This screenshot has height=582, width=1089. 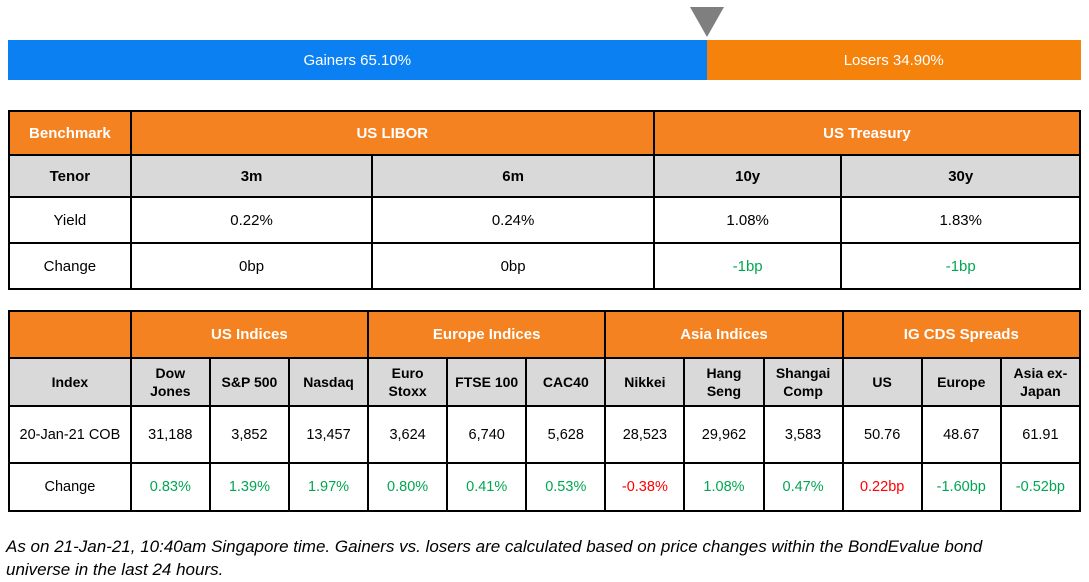 What do you see at coordinates (724, 487) in the screenshot?
I see `chg-hang-seng: 1.08%` at bounding box center [724, 487].